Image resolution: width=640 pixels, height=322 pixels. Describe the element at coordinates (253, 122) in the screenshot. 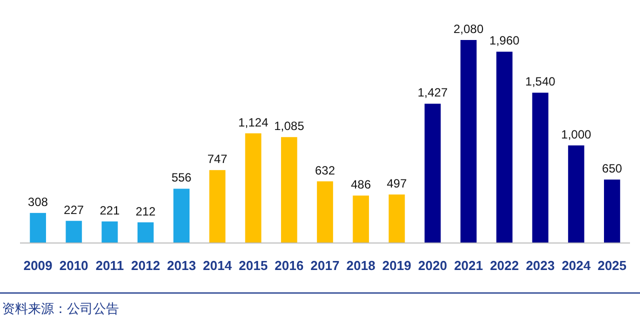

I see `data-label: 1,124` at that location.